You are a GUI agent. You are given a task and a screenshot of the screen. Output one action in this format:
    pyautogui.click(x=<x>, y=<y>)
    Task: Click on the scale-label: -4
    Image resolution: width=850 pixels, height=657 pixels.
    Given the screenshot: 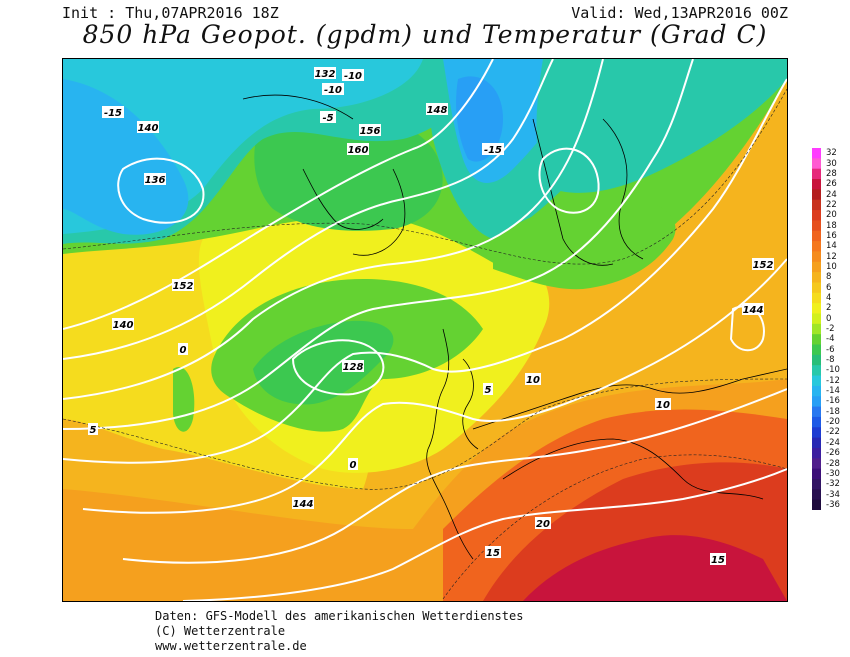 What is the action you would take?
    pyautogui.click(x=830, y=339)
    